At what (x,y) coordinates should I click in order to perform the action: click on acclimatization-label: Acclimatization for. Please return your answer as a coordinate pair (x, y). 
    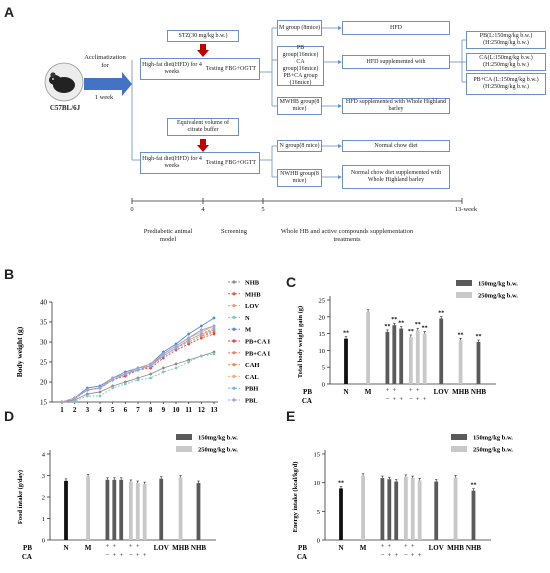
    Looking at the image, I should click on (105, 61).